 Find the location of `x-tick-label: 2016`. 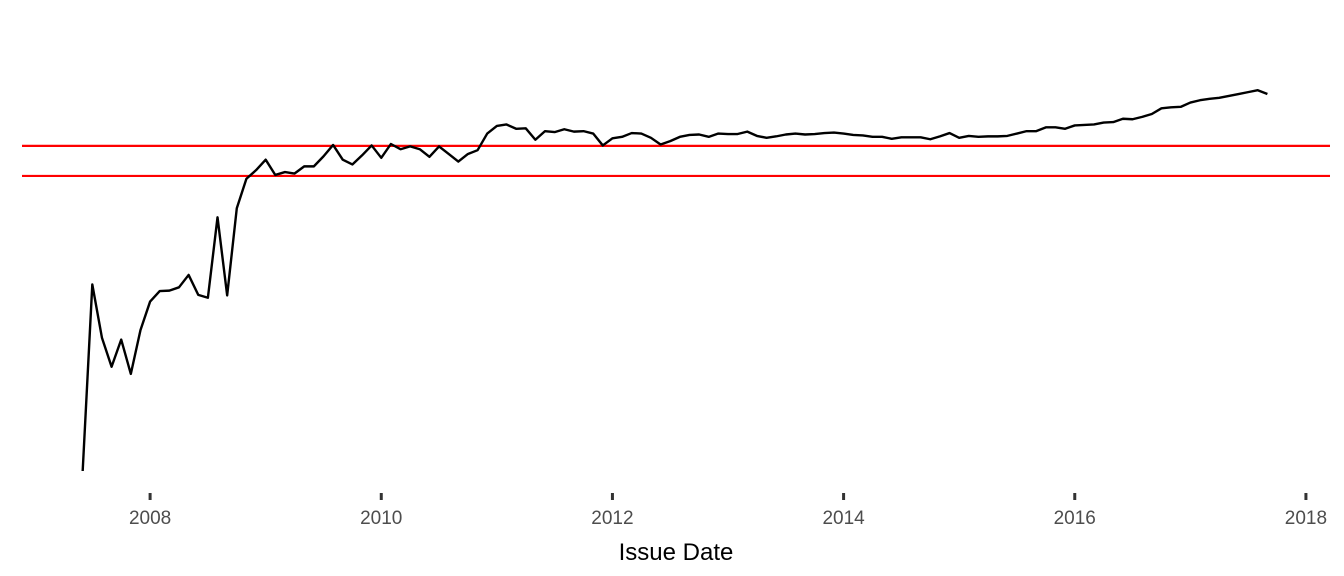

x-tick-label: 2016 is located at coordinates (1075, 518).